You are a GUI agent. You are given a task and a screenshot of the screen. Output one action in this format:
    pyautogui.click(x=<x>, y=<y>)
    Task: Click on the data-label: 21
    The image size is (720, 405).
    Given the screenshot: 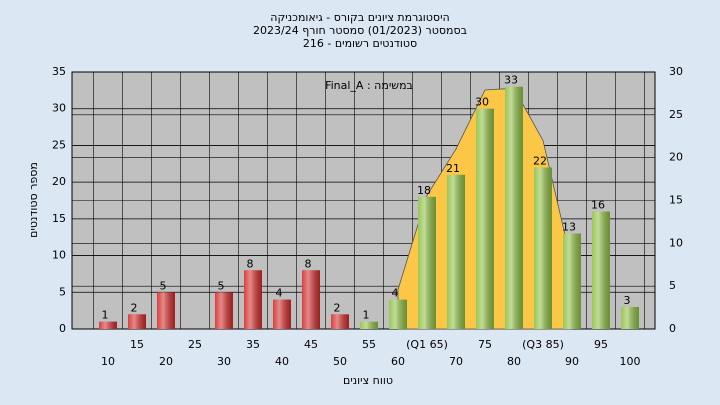 What is the action you would take?
    pyautogui.click(x=453, y=168)
    